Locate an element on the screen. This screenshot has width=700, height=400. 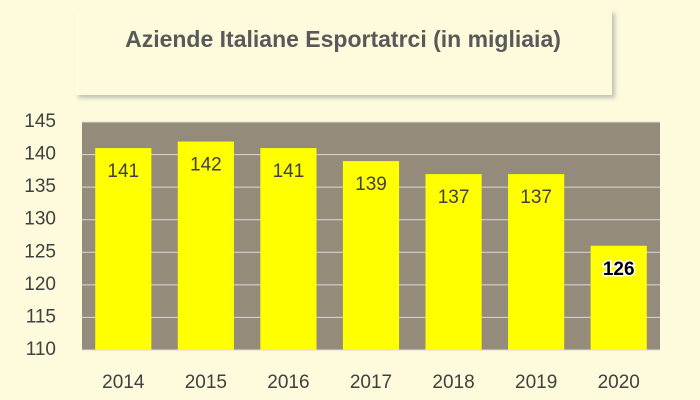
y-tick-label: 125 is located at coordinates (40, 251).